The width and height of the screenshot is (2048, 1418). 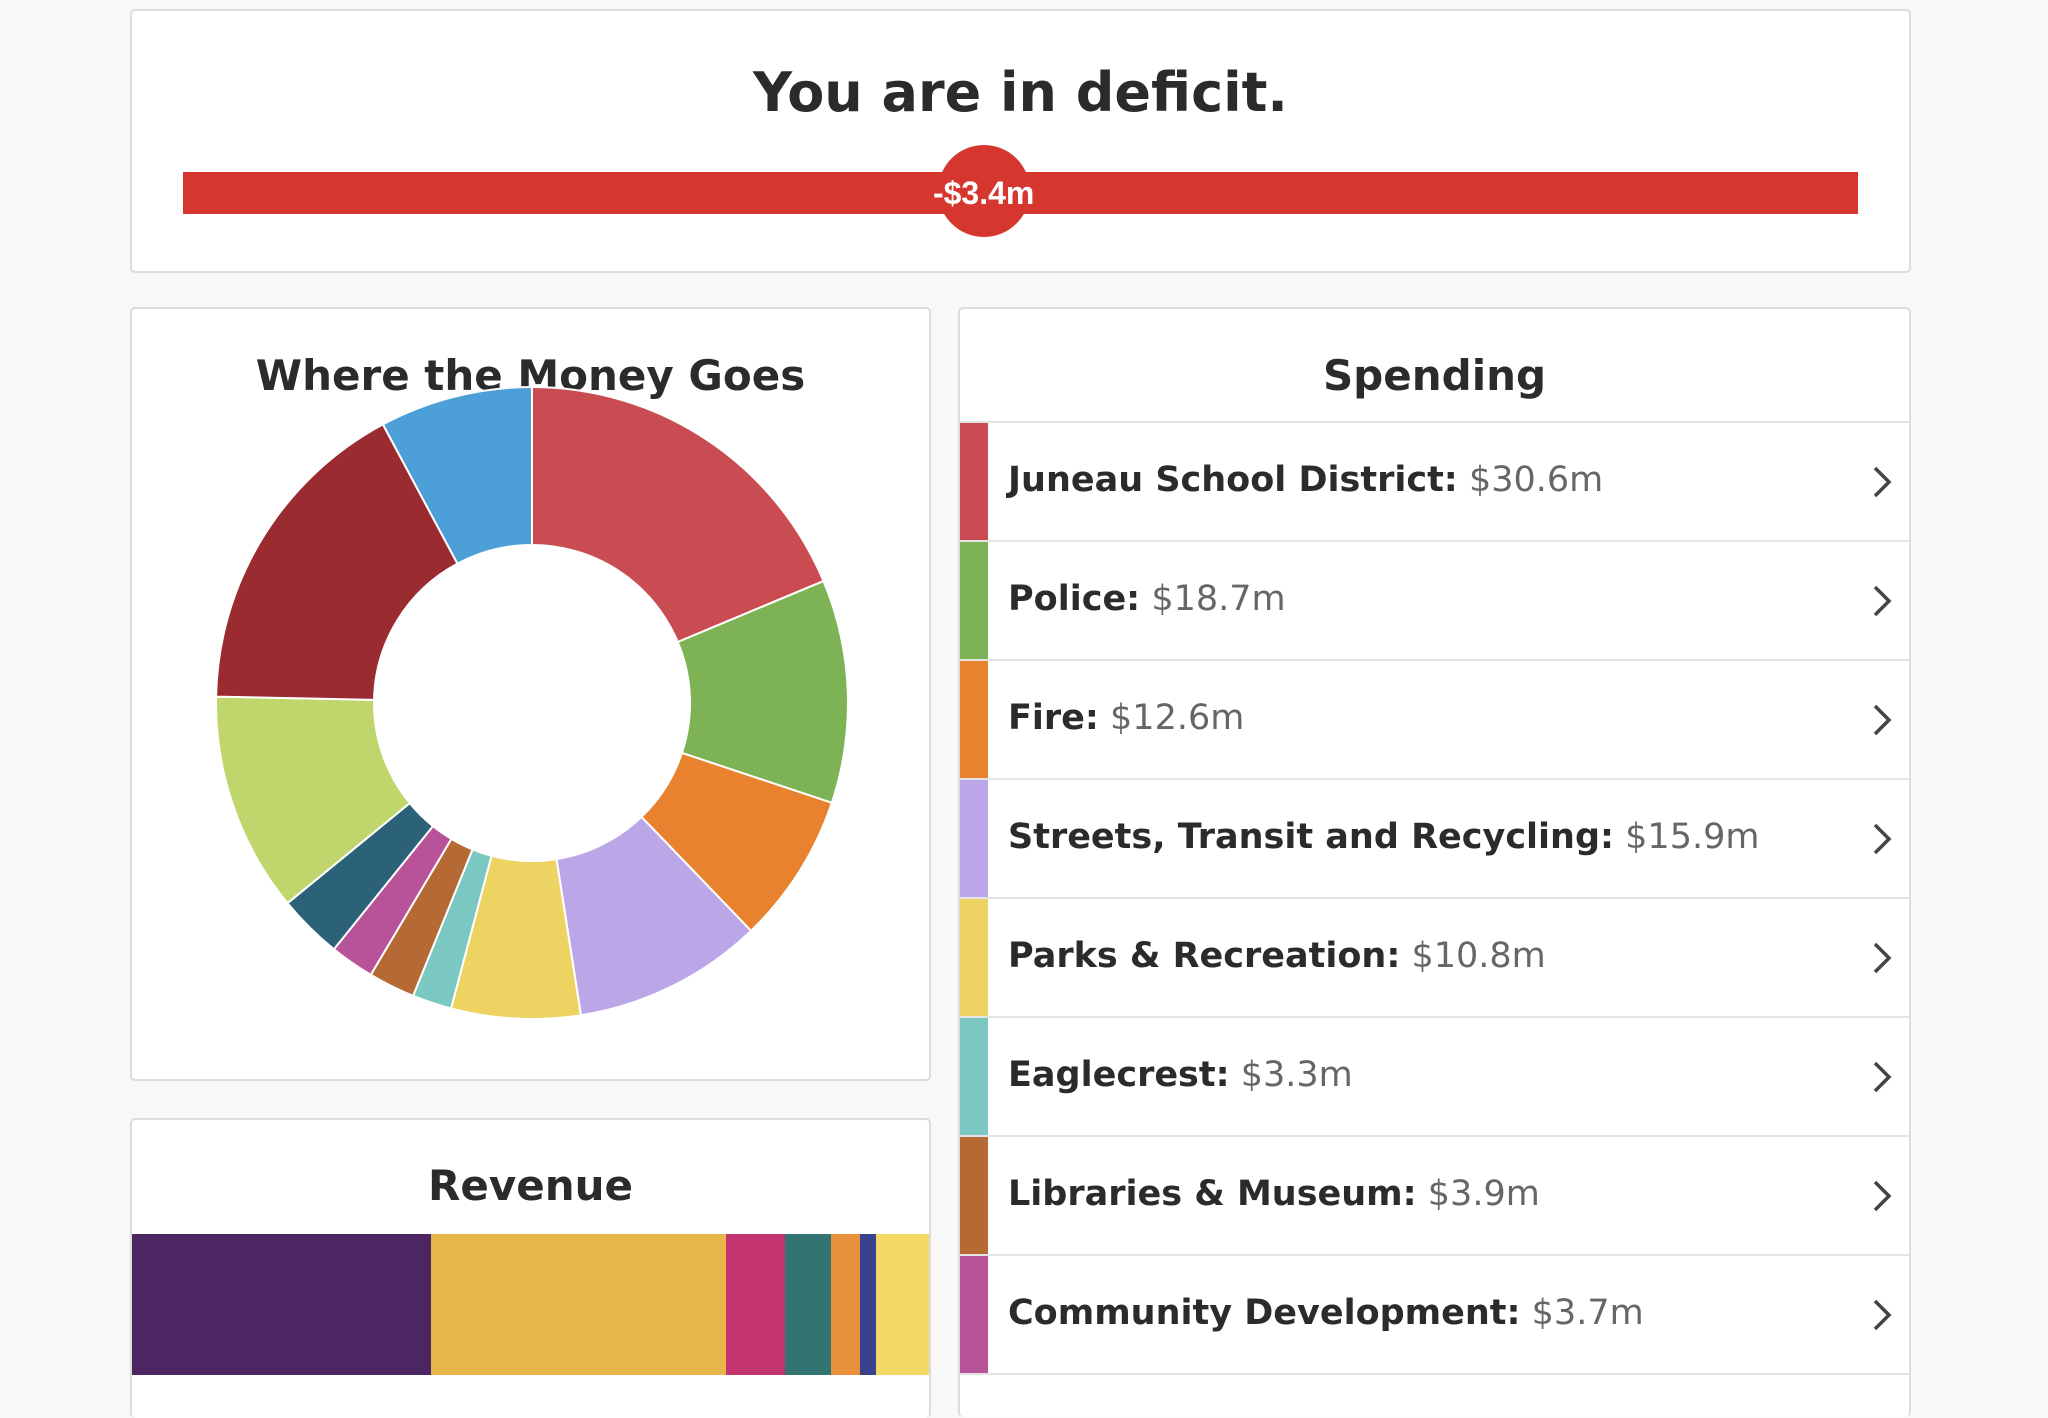 I want to click on category-amount: $30.6m, so click(x=1530, y=480).